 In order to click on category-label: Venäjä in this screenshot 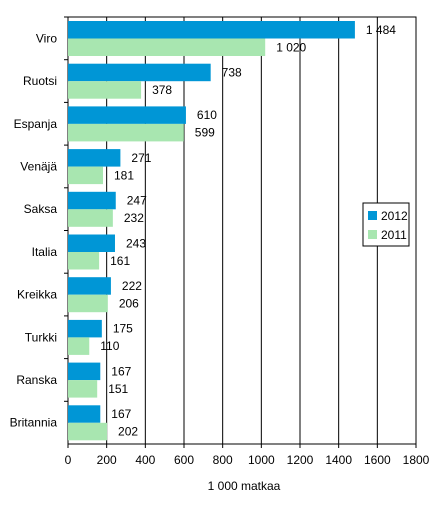, I will do `click(38, 166)`.